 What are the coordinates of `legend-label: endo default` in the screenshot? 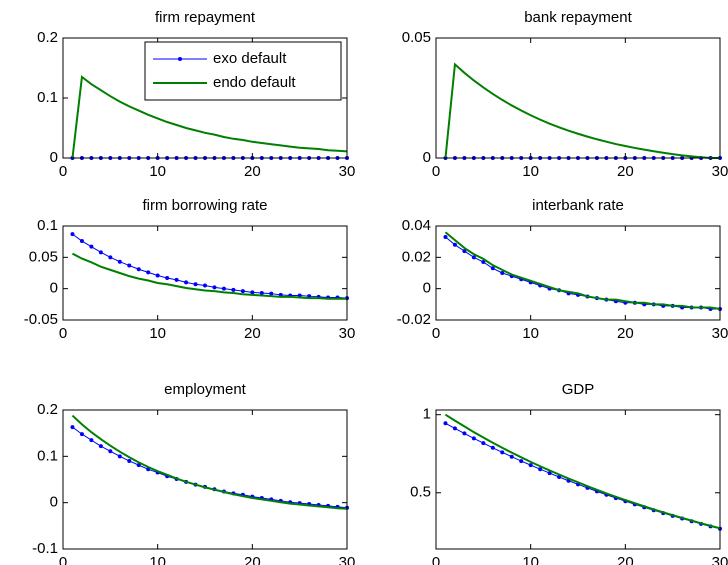 It's located at (254, 82).